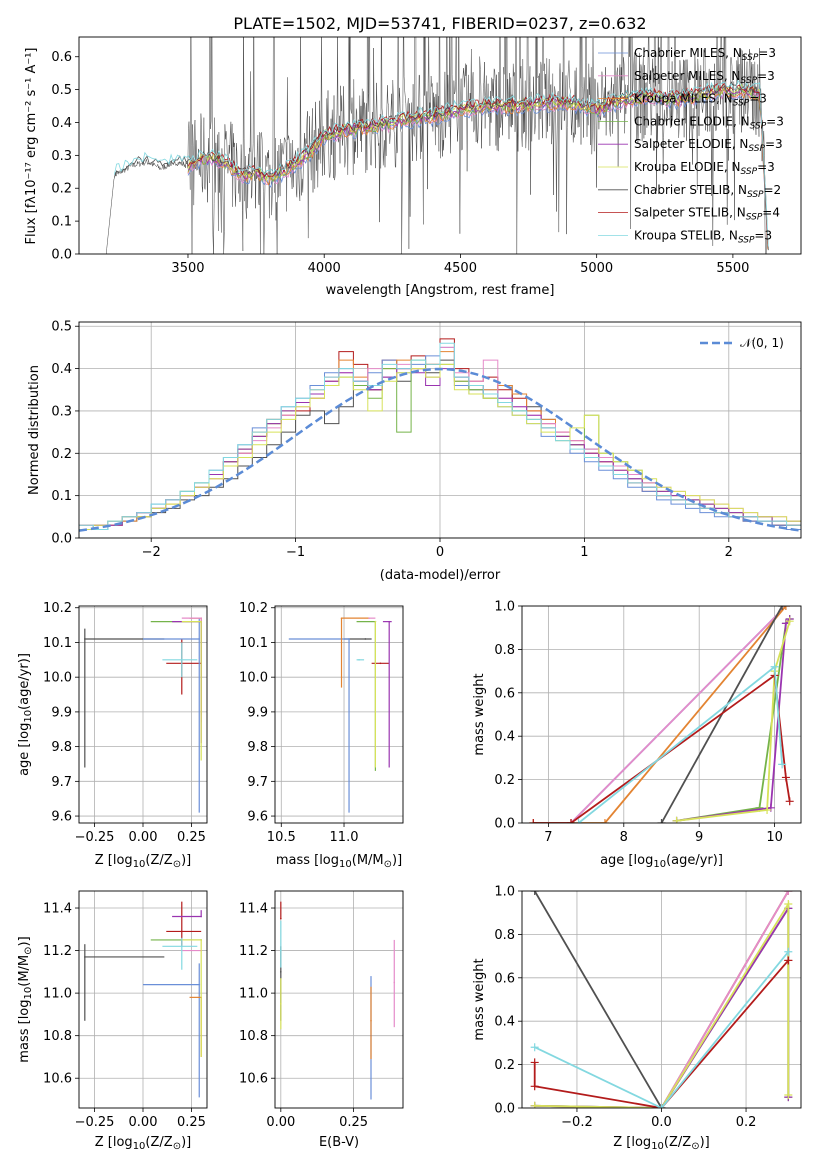 The height and width of the screenshot is (1170, 819). I want to click on legend-entry: Salpeter STELIB, NSSP=4, so click(707, 214).